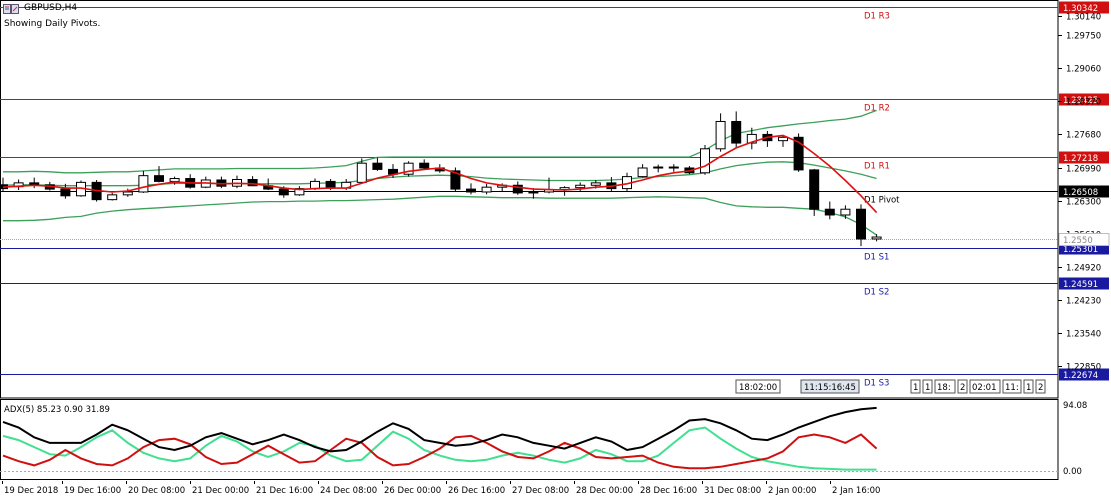  Describe the element at coordinates (1040, 388) in the screenshot. I see `right-time-marker-label: 2` at that location.